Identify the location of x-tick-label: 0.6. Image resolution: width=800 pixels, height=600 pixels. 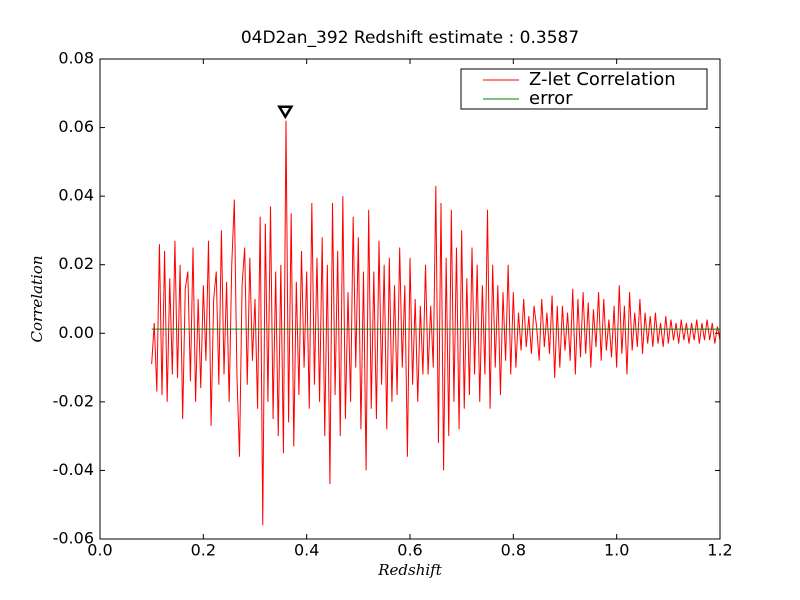
(409, 550).